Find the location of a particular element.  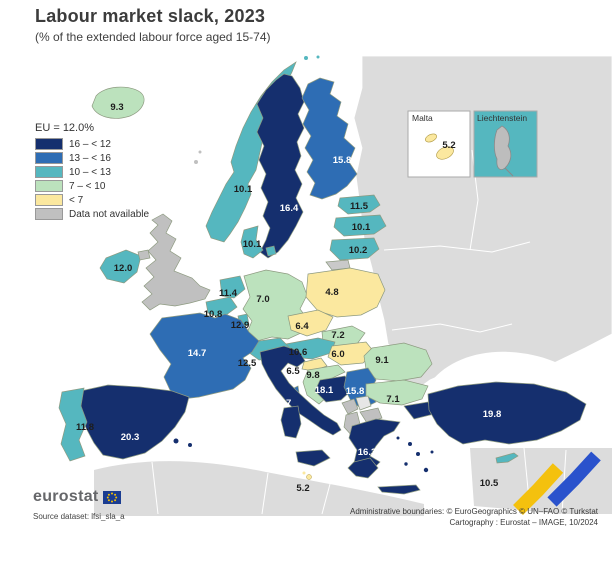

kosovo-region is located at coordinates (363, 403).